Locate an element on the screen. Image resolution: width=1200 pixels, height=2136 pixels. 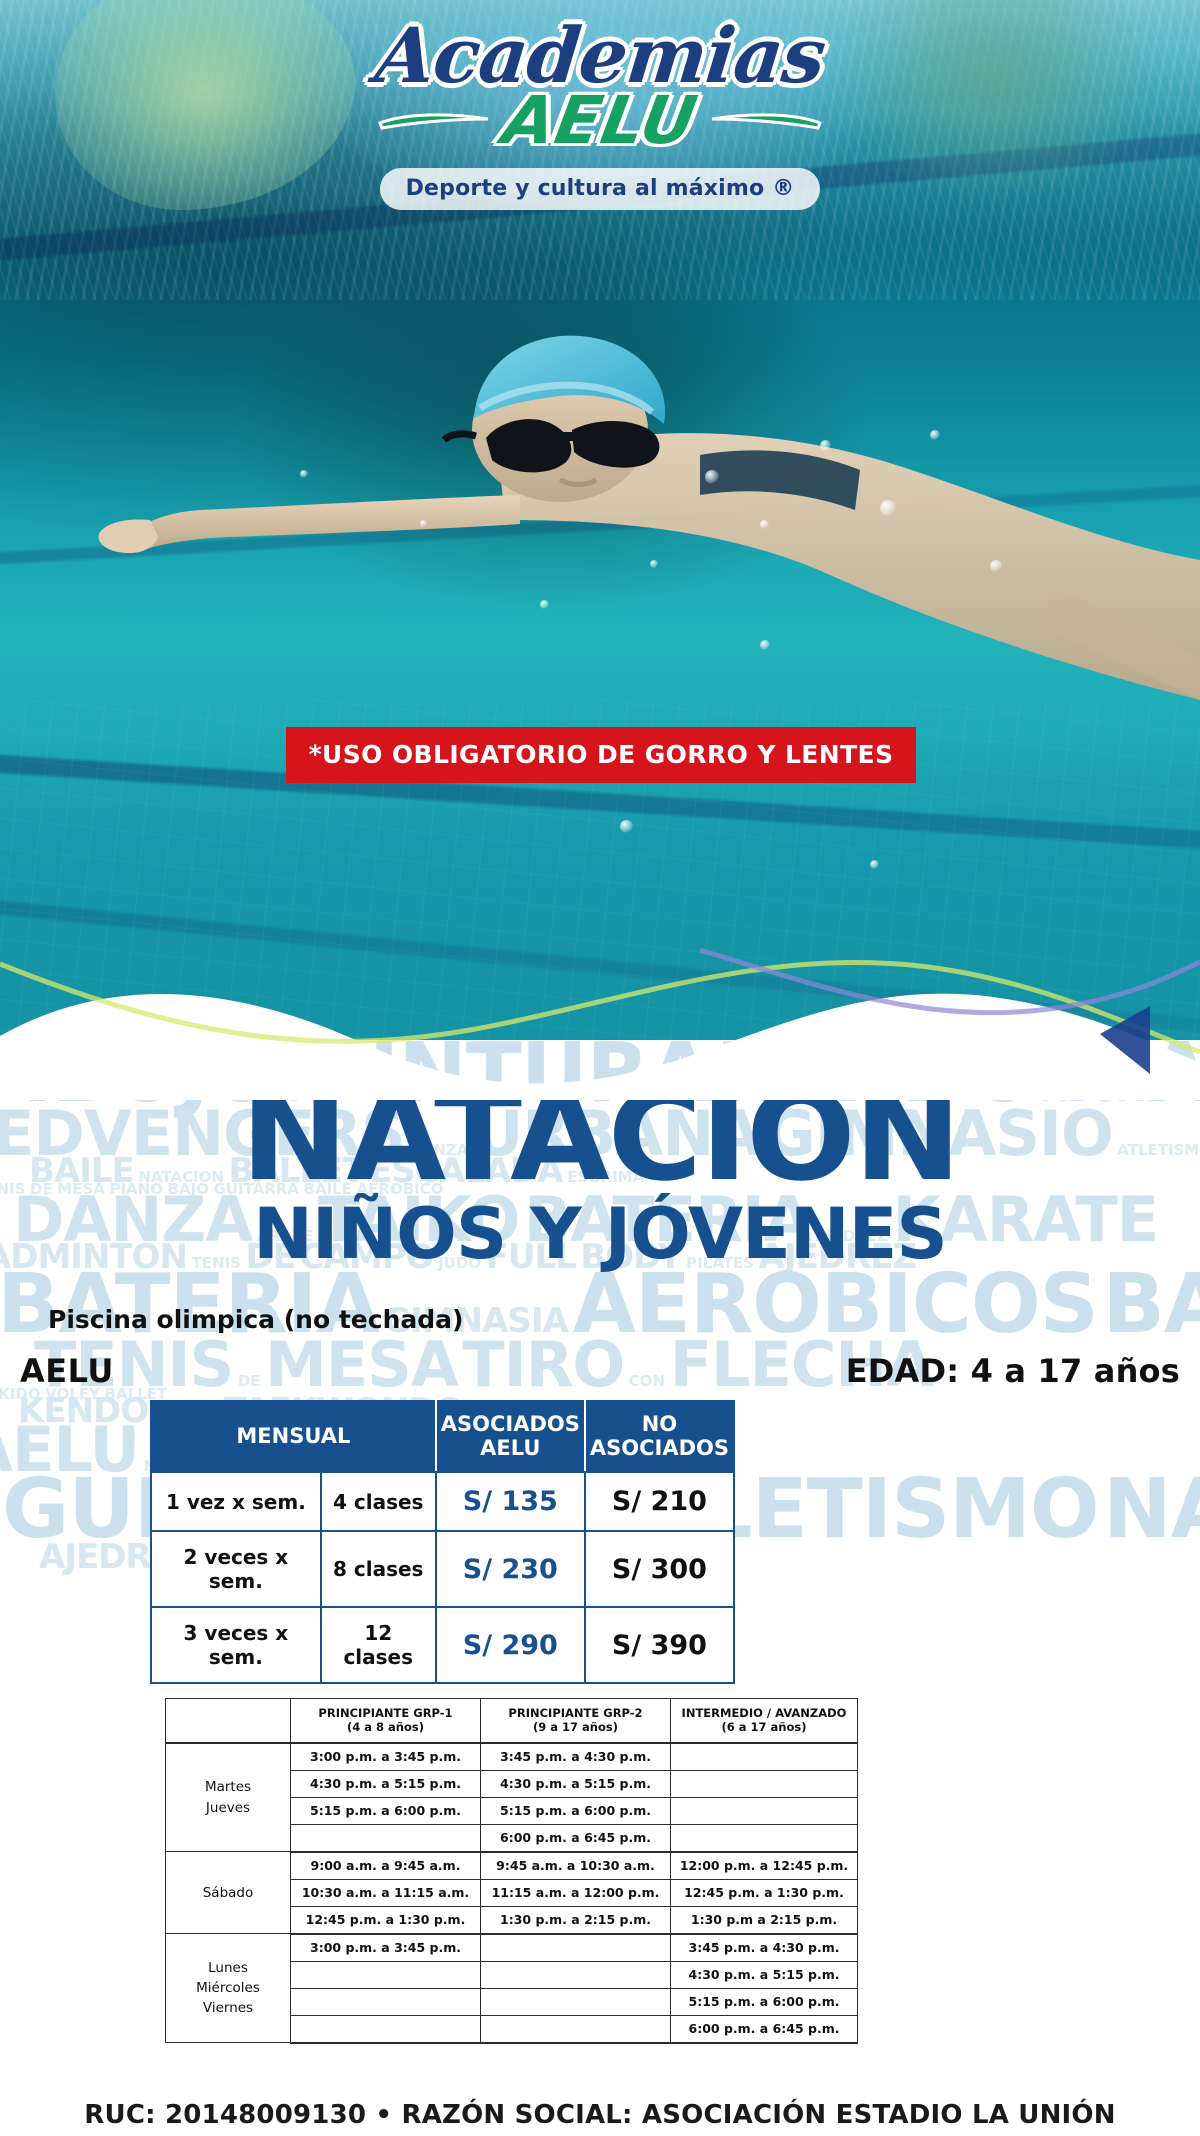
pool-note: Piscina olimpica (no techada) is located at coordinates (256, 1319).